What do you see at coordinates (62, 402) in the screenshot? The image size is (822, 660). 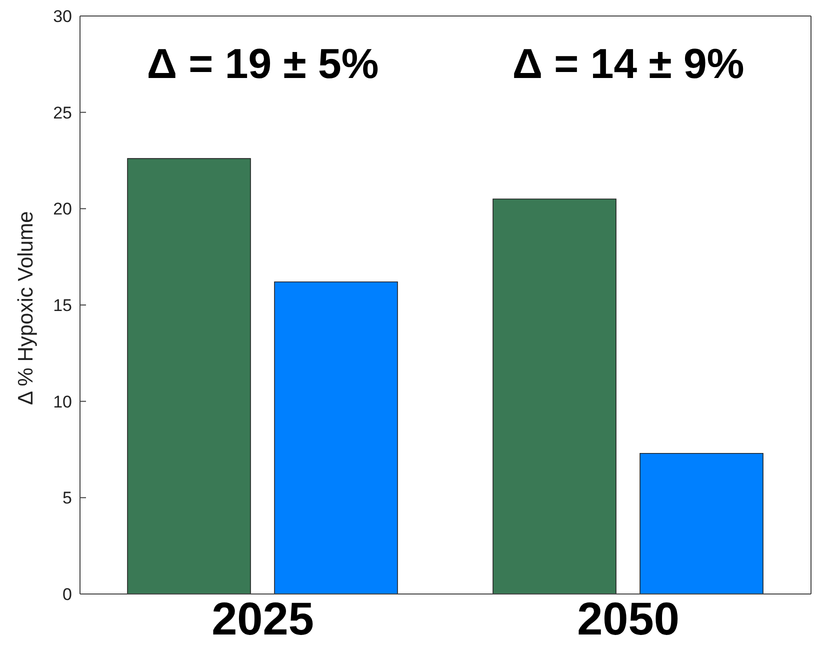 I see `y-tick-label: 10` at bounding box center [62, 402].